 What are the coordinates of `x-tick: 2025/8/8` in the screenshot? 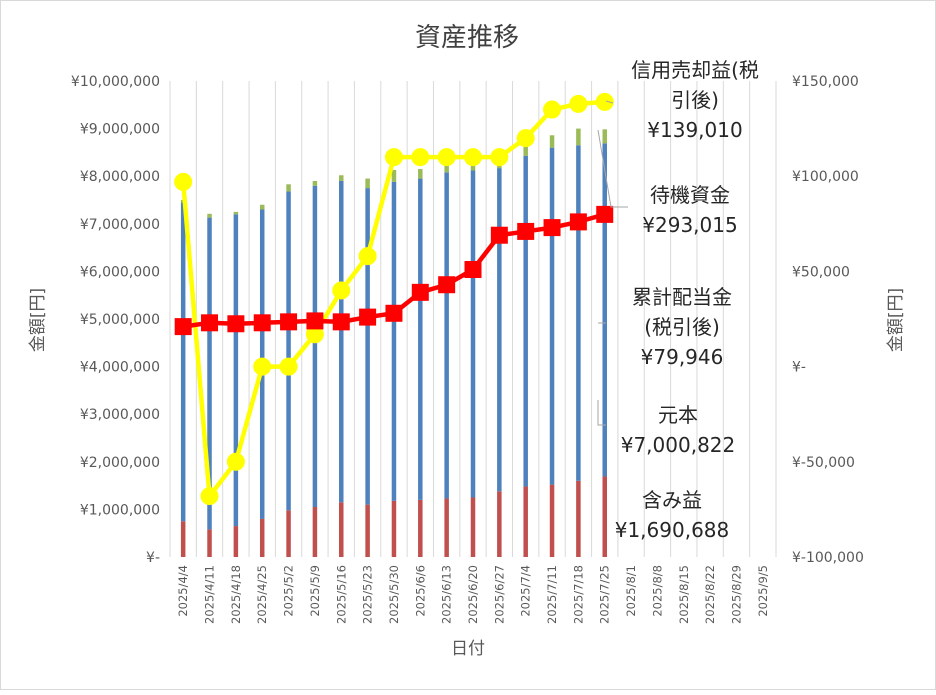 It's located at (657, 591).